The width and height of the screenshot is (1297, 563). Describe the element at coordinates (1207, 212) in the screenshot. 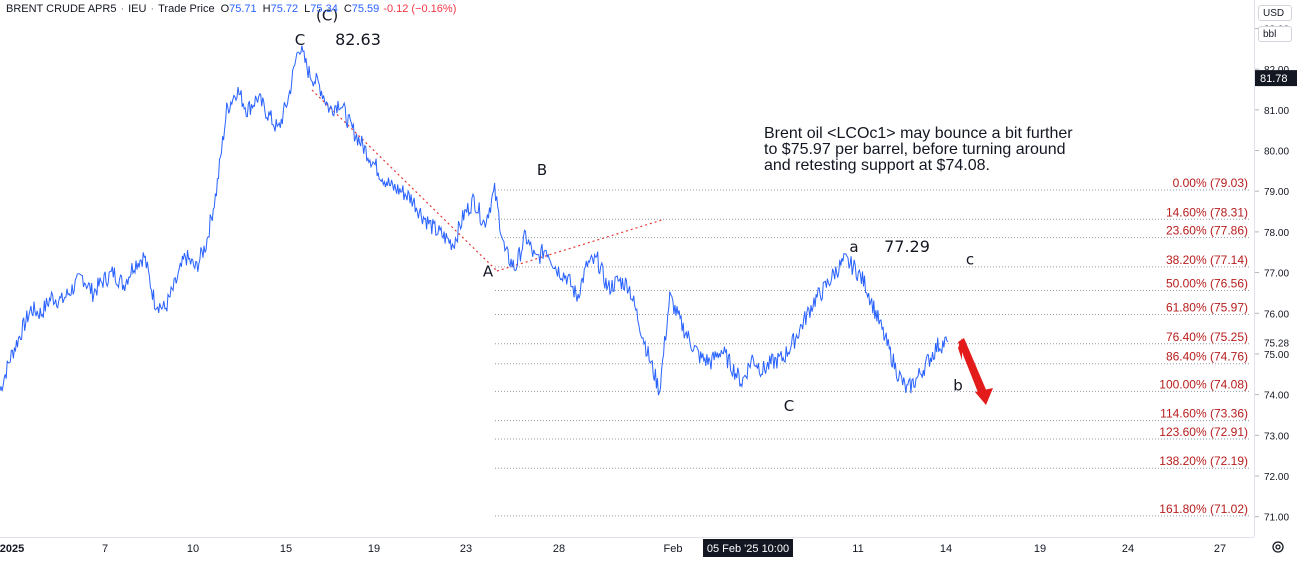

I see `fib-level-label: 14.60% (78.31)` at that location.